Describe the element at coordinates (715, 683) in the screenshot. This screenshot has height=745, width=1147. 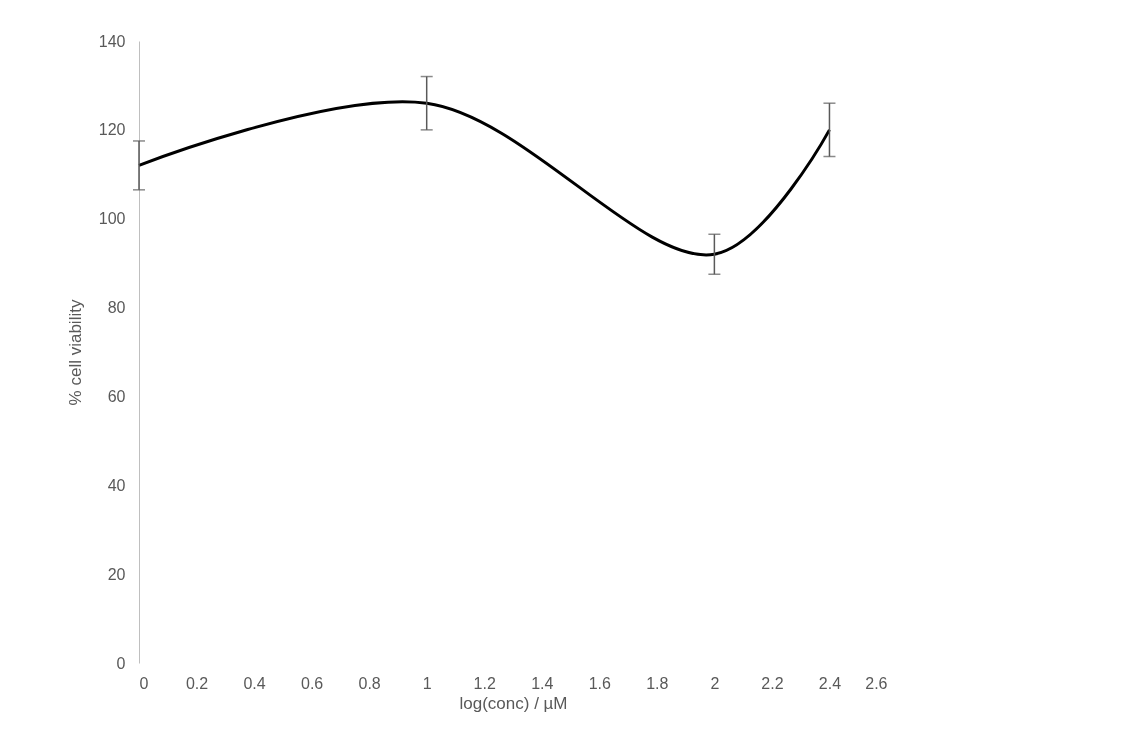
I see `x-tick-label: 2` at that location.